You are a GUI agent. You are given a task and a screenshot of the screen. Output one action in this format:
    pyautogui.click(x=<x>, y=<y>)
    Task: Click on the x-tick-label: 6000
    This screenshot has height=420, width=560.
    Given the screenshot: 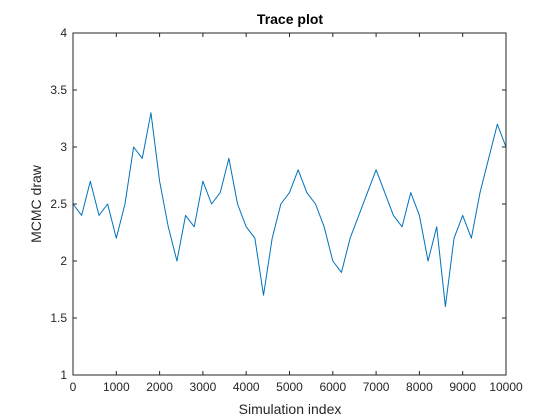 What is the action you would take?
    pyautogui.click(x=332, y=387)
    